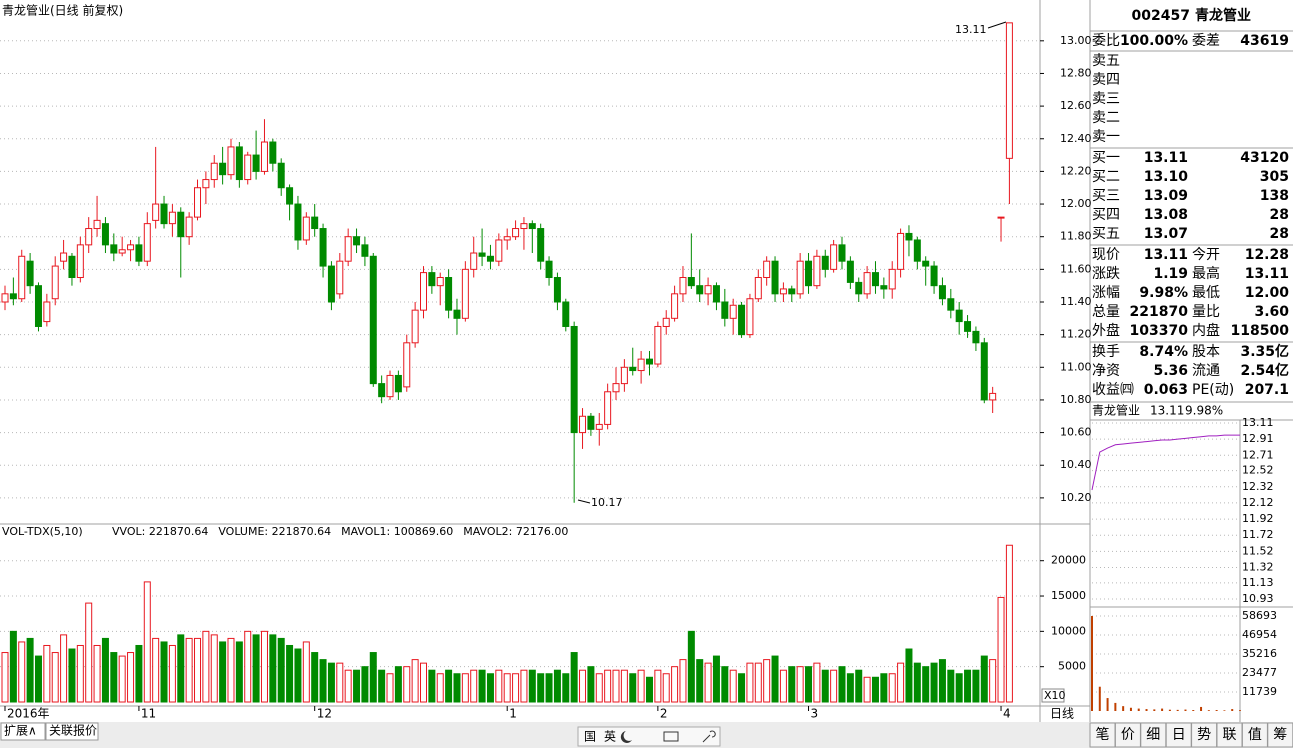 The width and height of the screenshot is (1293, 748). I want to click on sell-label: 卖二, so click(1106, 118).